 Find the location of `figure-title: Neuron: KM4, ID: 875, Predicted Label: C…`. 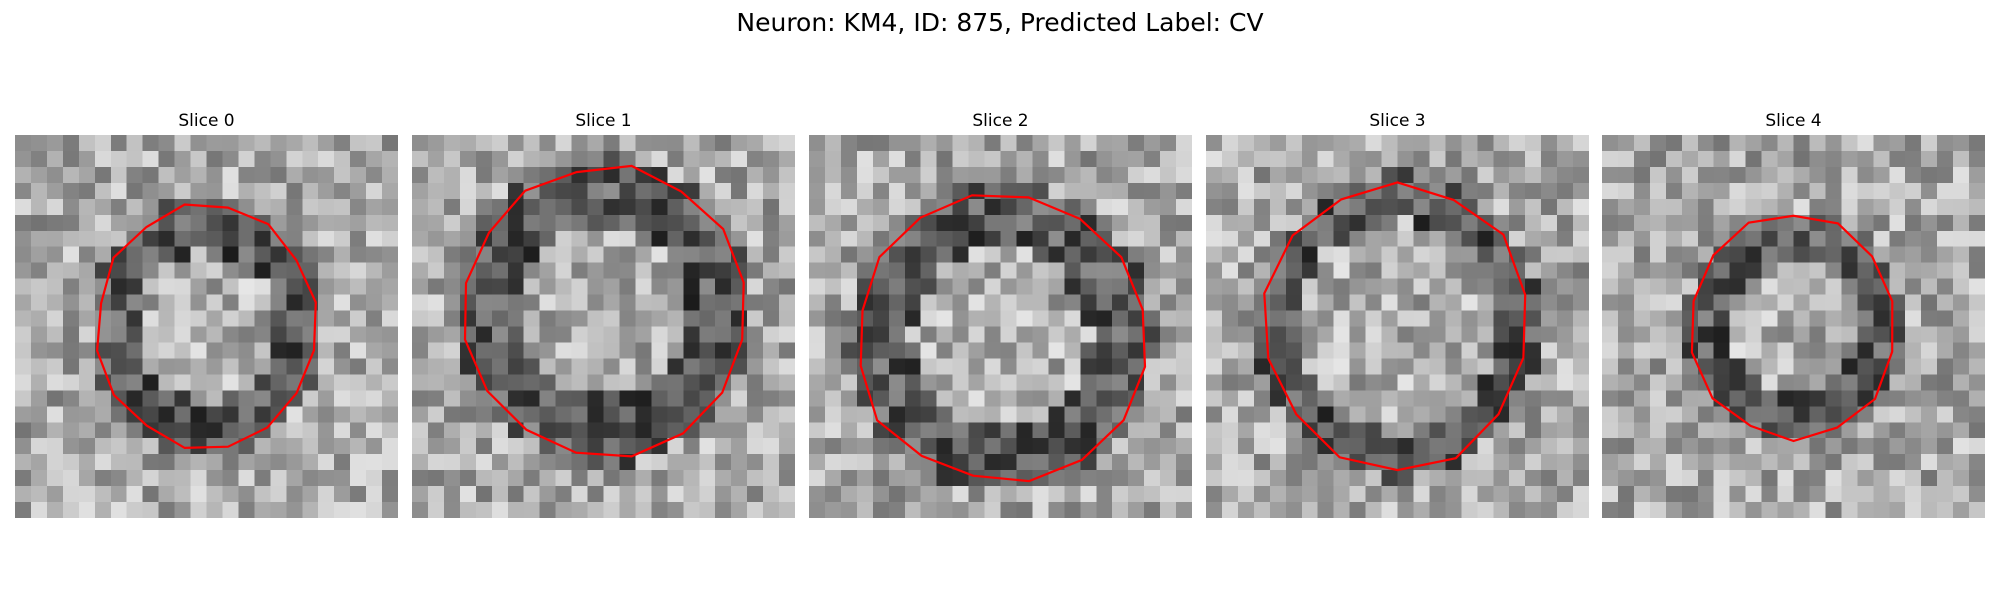

figure-title: Neuron: KM4, ID: 875, Predicted Label: C… is located at coordinates (1000, 22).